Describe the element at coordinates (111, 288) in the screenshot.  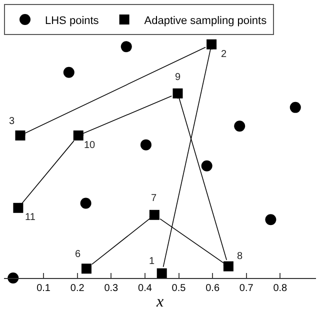
I see `x-tick-label: 0.3` at that location.